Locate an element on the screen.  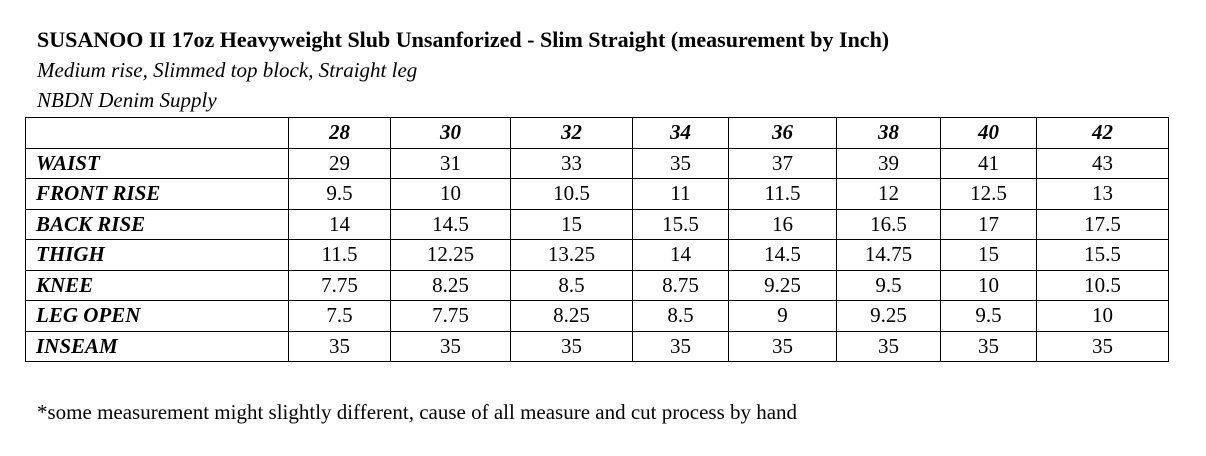
cell: 12 is located at coordinates (888, 194).